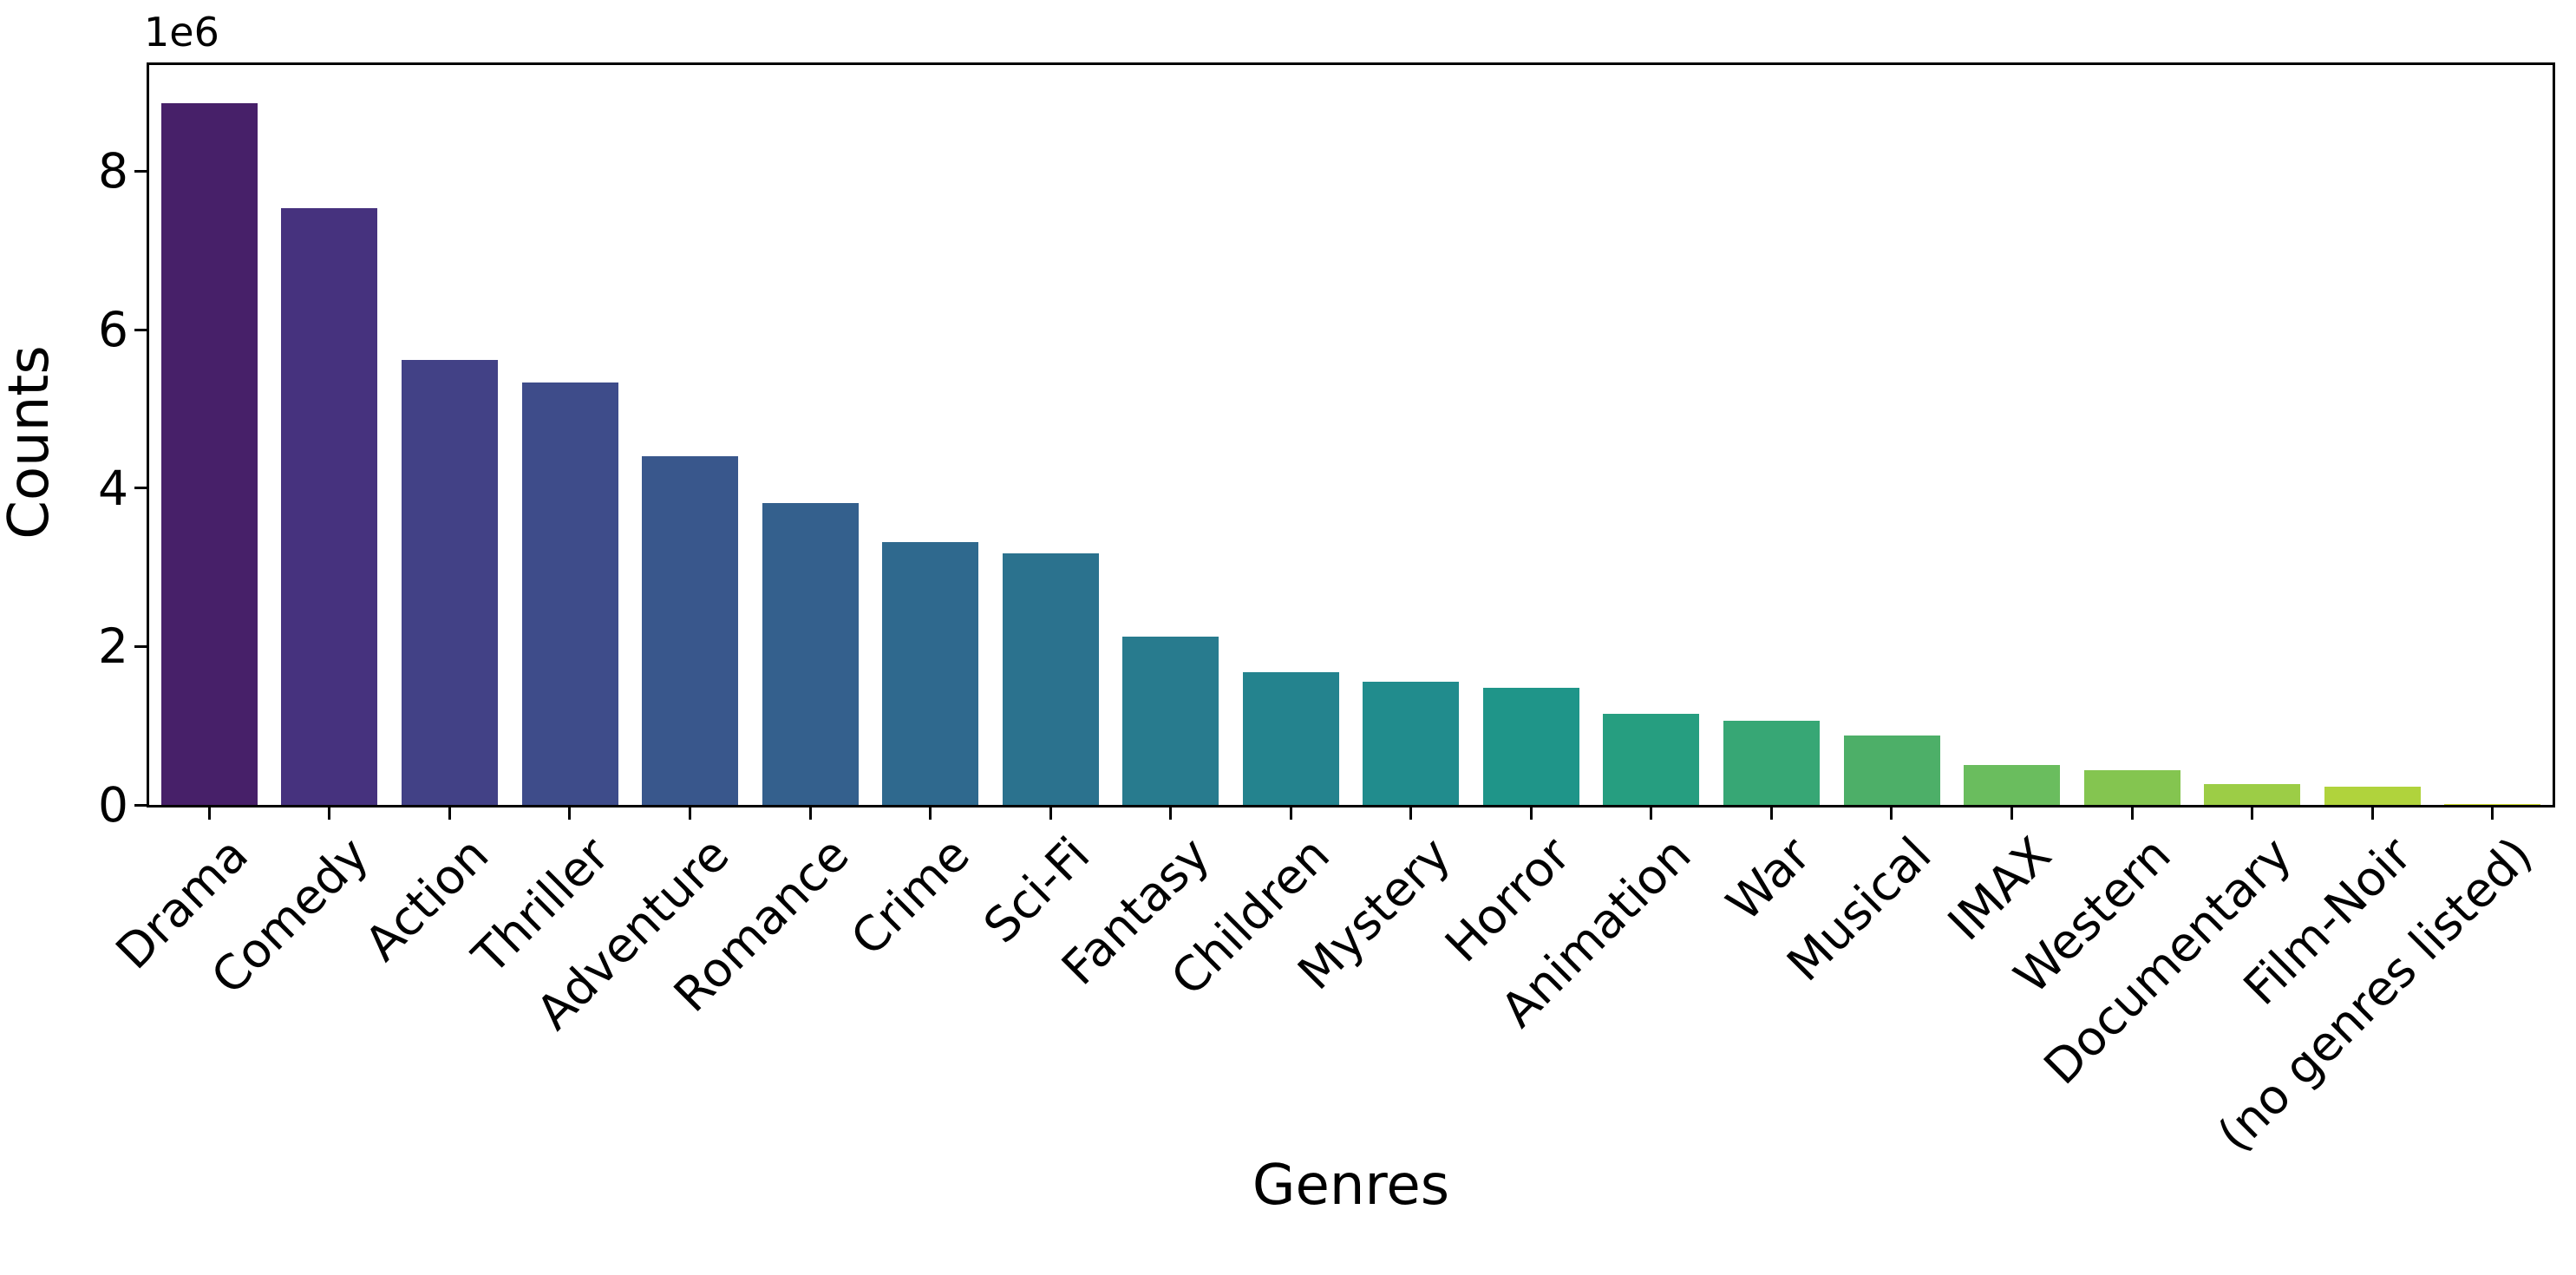 The height and width of the screenshot is (1275, 2576). What do you see at coordinates (1651, 759) in the screenshot?
I see `bar-animation` at bounding box center [1651, 759].